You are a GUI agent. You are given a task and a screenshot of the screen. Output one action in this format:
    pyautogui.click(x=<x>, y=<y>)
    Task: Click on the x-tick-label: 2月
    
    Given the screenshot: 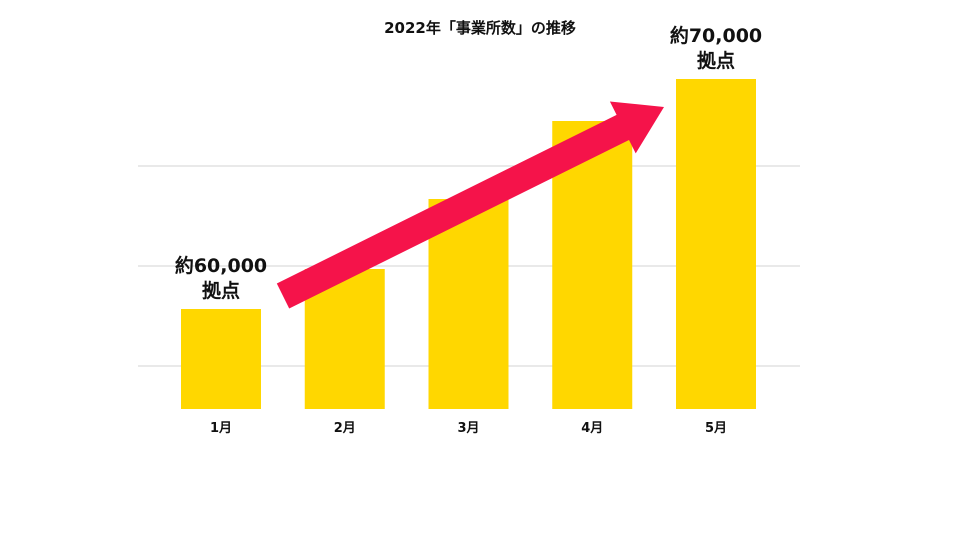 What is the action you would take?
    pyautogui.click(x=345, y=428)
    